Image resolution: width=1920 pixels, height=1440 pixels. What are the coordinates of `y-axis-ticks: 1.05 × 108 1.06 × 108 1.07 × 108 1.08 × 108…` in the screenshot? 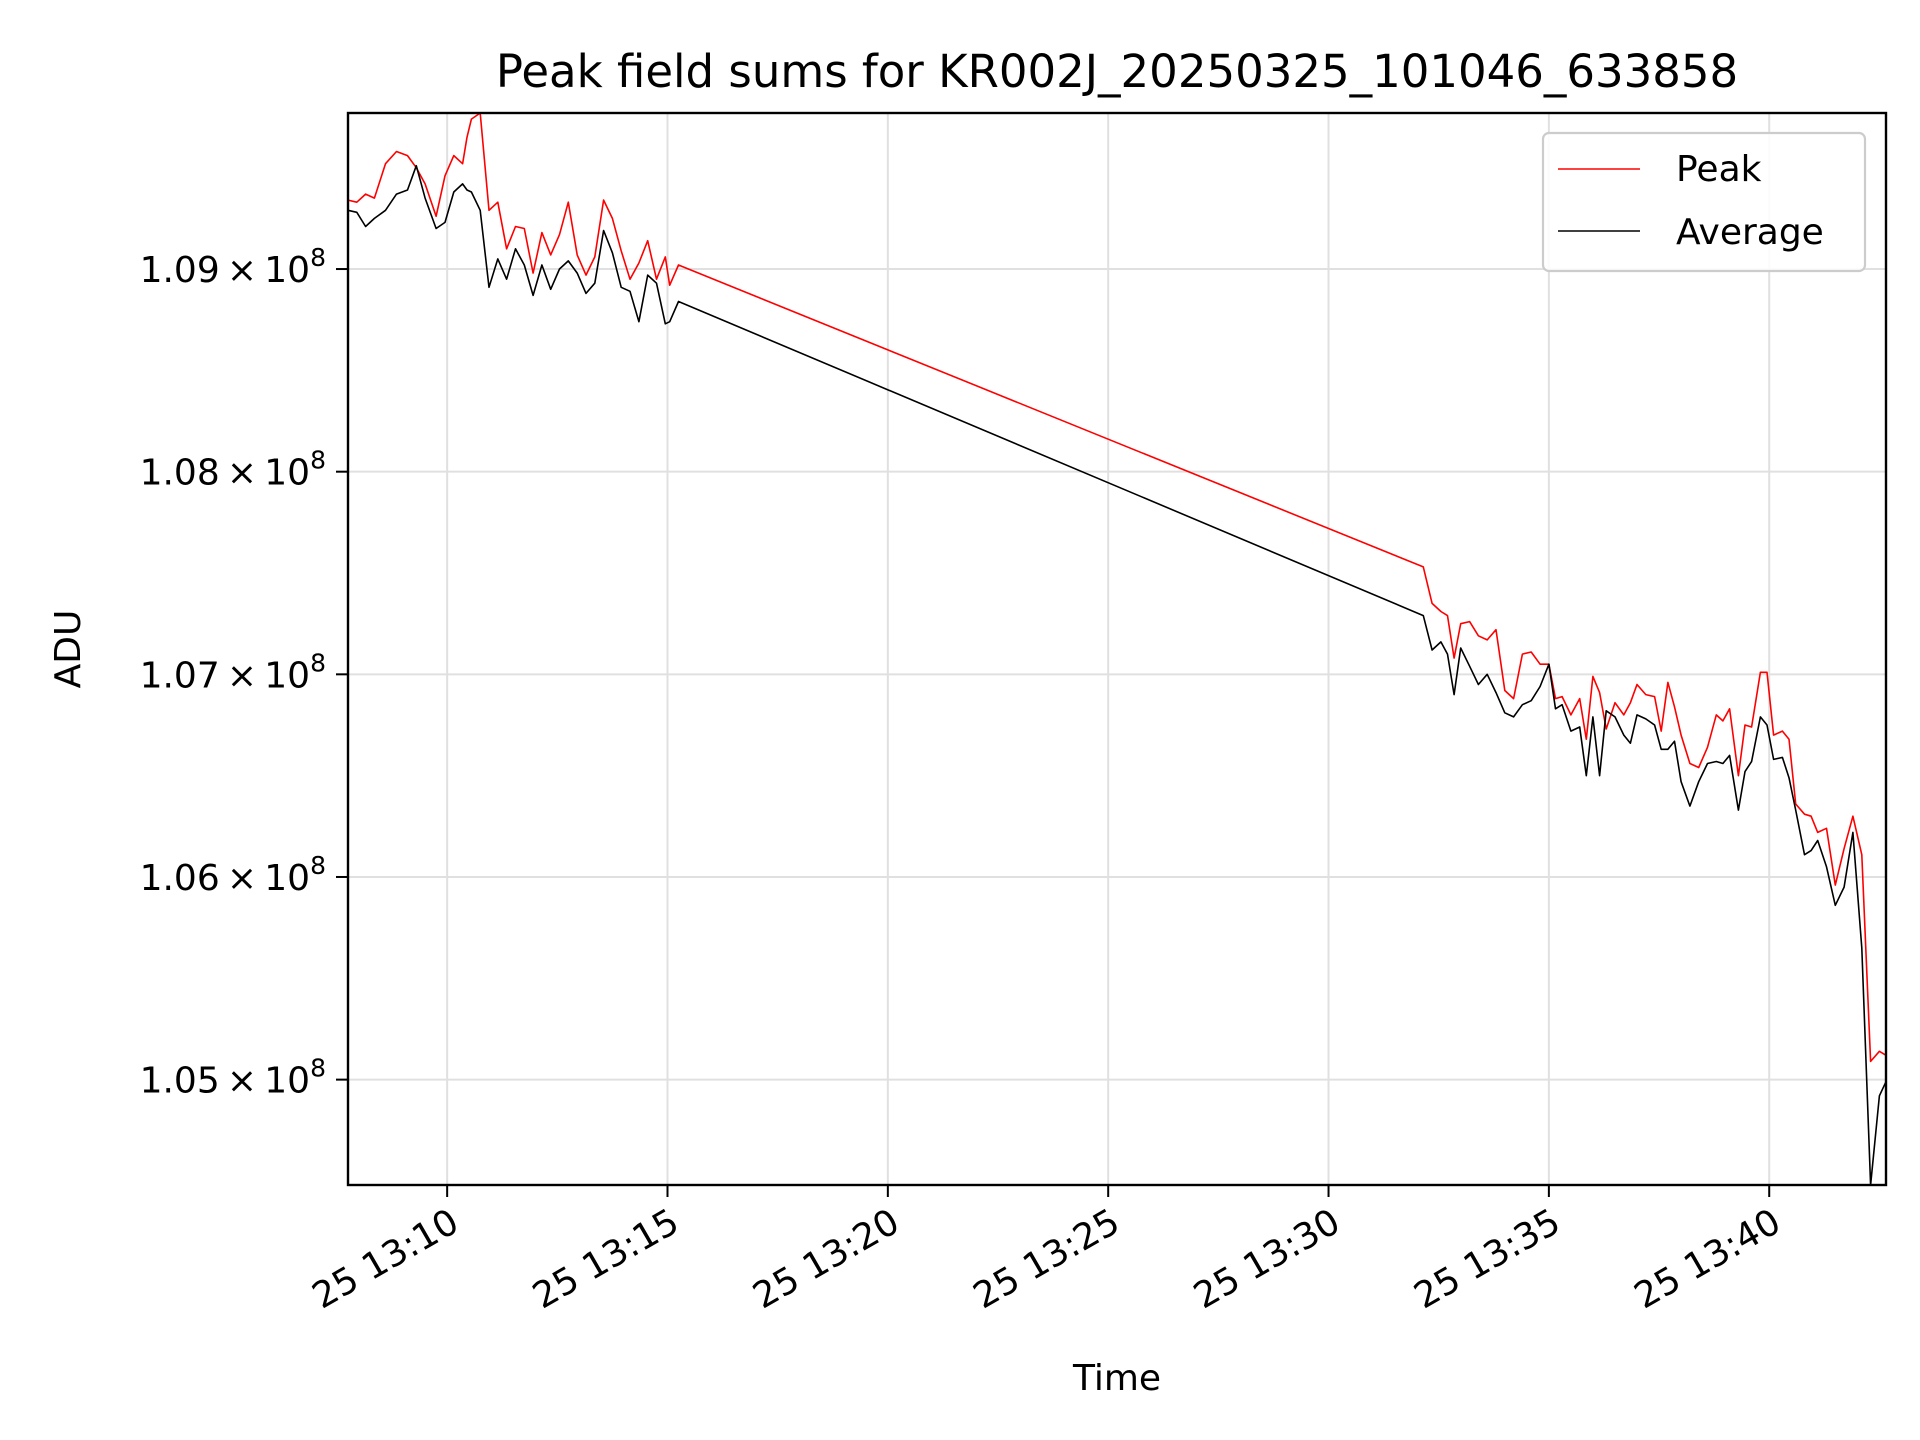 It's located at (244, 672).